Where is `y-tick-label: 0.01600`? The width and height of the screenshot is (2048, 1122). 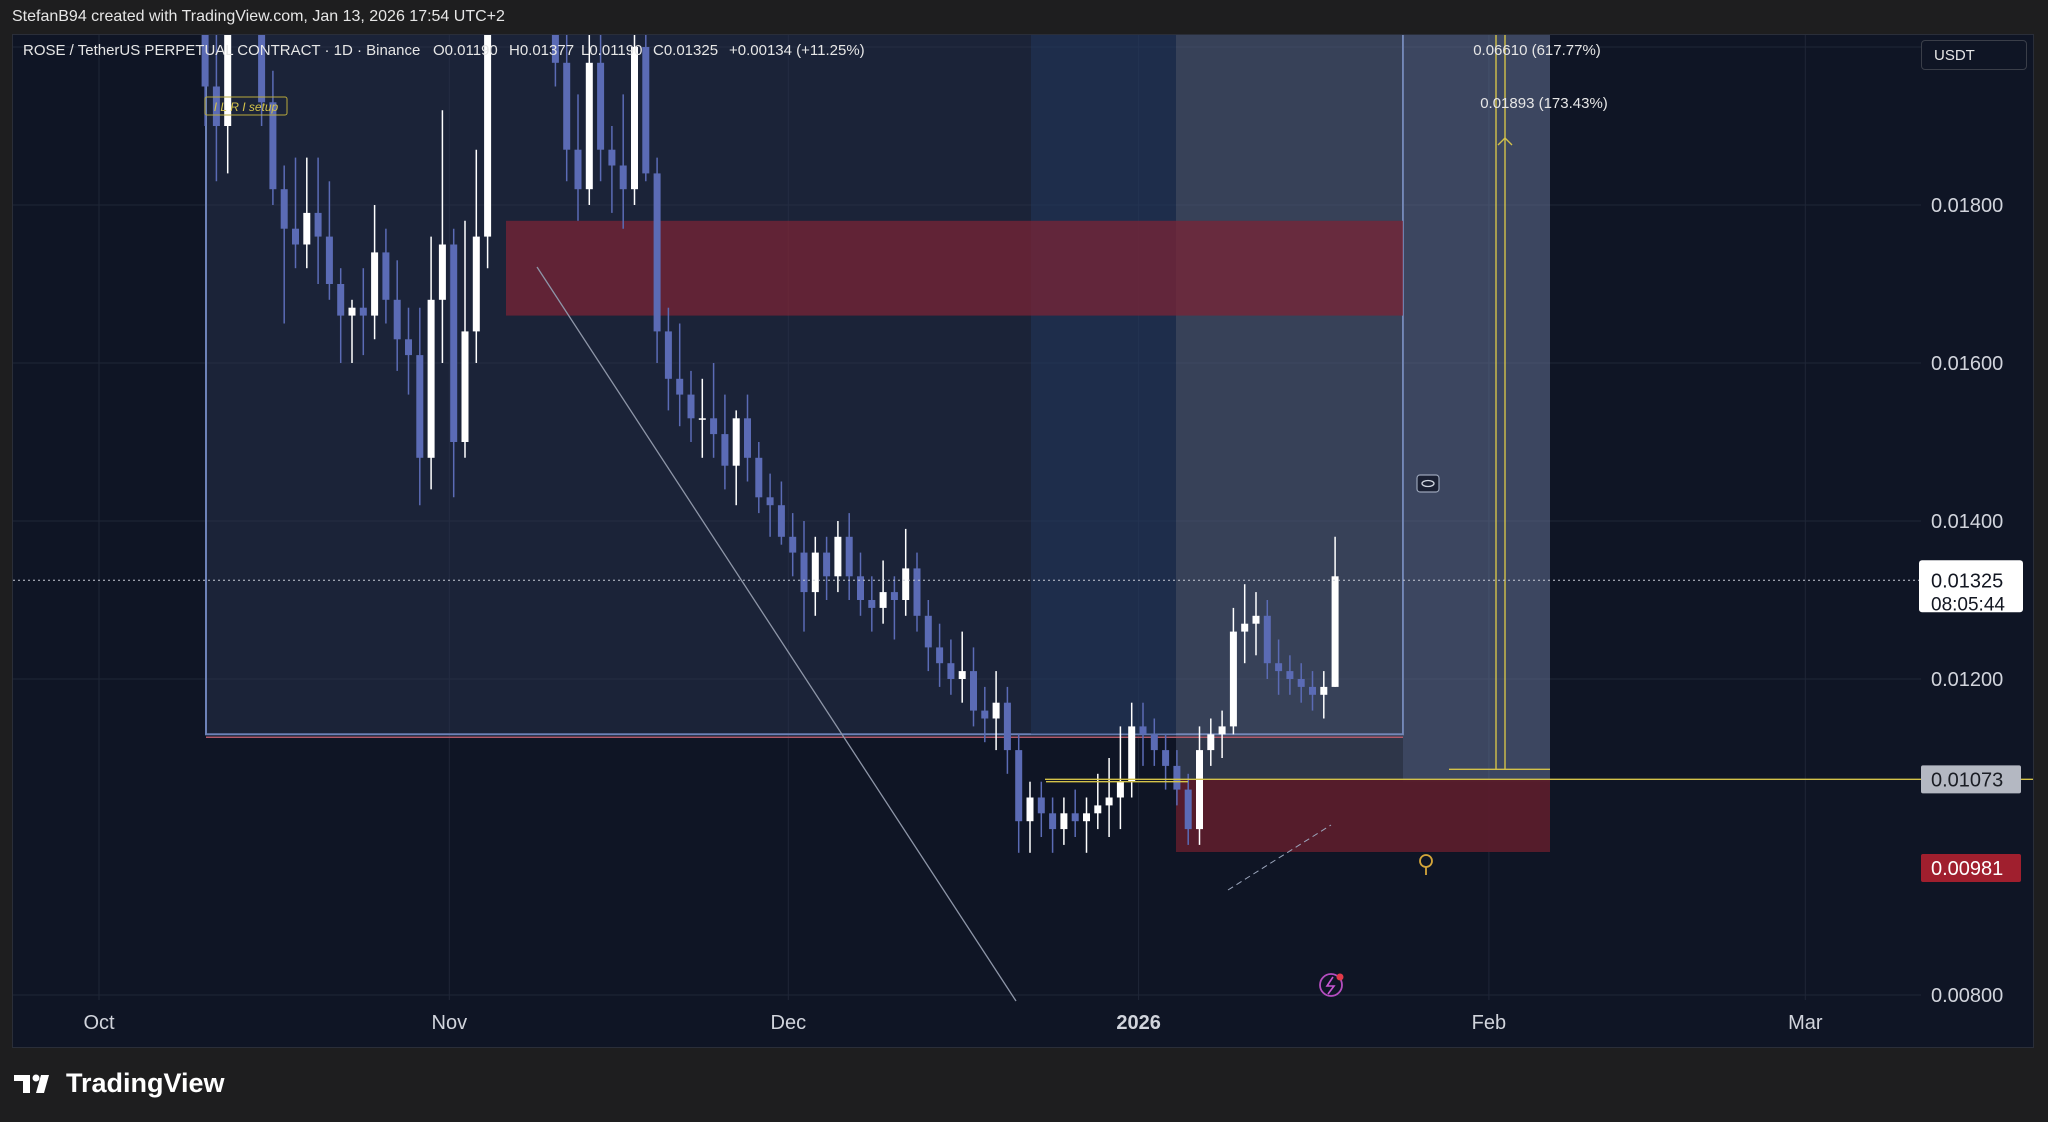
y-tick-label: 0.01600 is located at coordinates (1967, 364).